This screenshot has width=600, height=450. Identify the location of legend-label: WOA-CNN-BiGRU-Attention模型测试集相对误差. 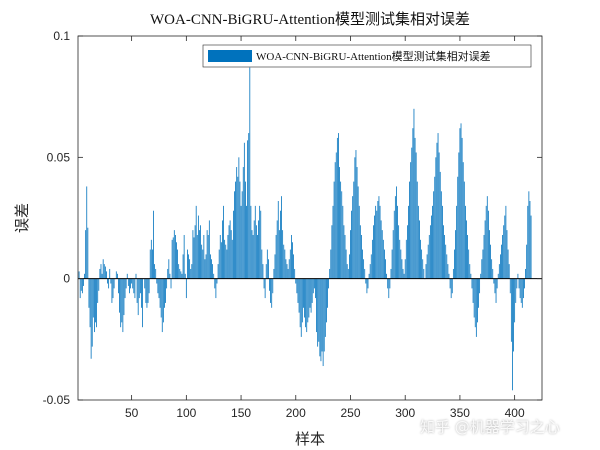
(373, 56).